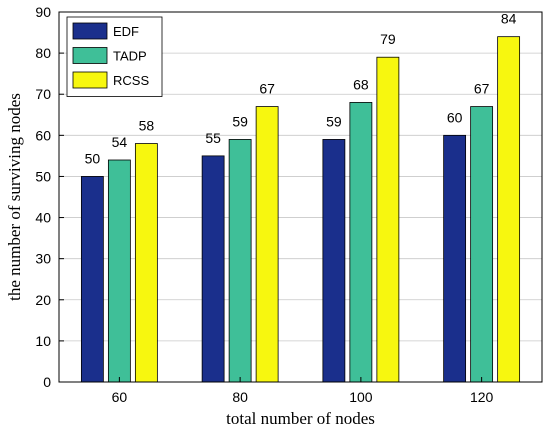  What do you see at coordinates (303, 391) in the screenshot?
I see `x-axis-ticks: 60 80 100 120` at bounding box center [303, 391].